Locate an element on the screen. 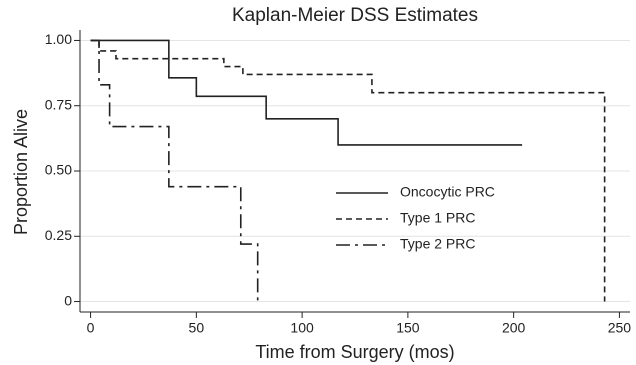 The height and width of the screenshot is (365, 636). y-tick-label: 0 is located at coordinates (68, 300).